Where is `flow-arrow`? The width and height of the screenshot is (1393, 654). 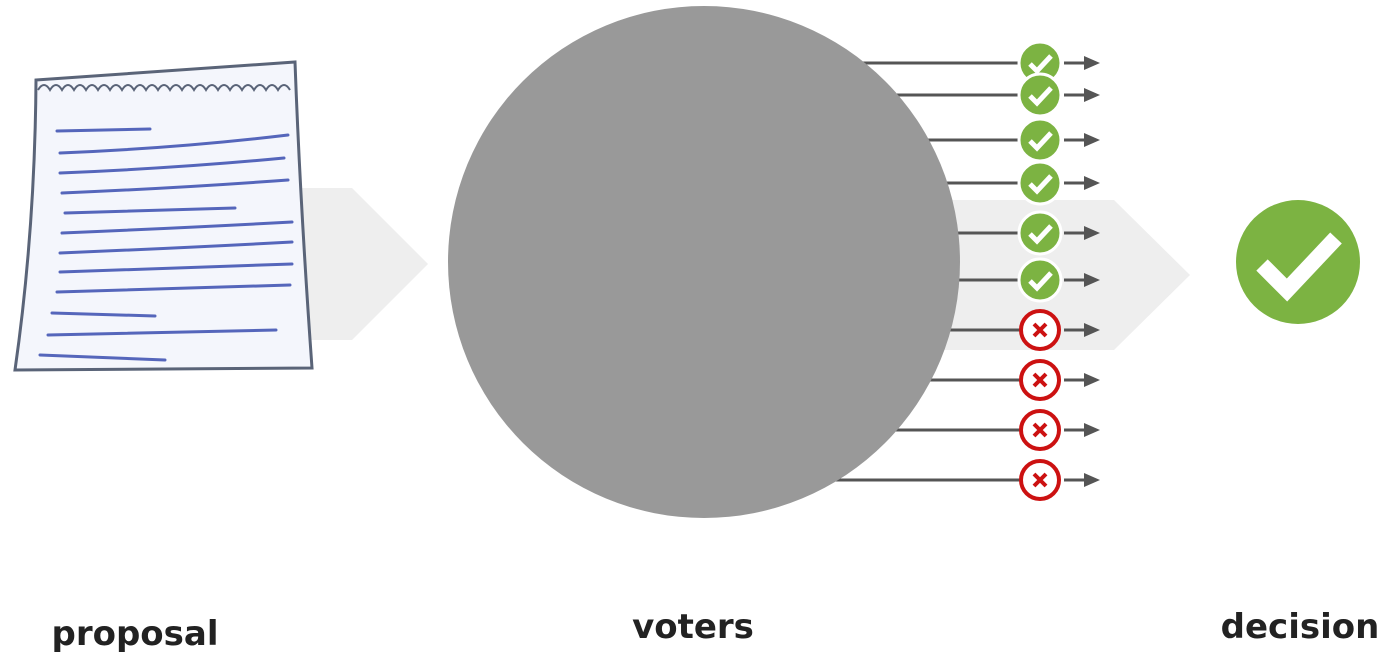 flow-arrow is located at coordinates (354, 264).